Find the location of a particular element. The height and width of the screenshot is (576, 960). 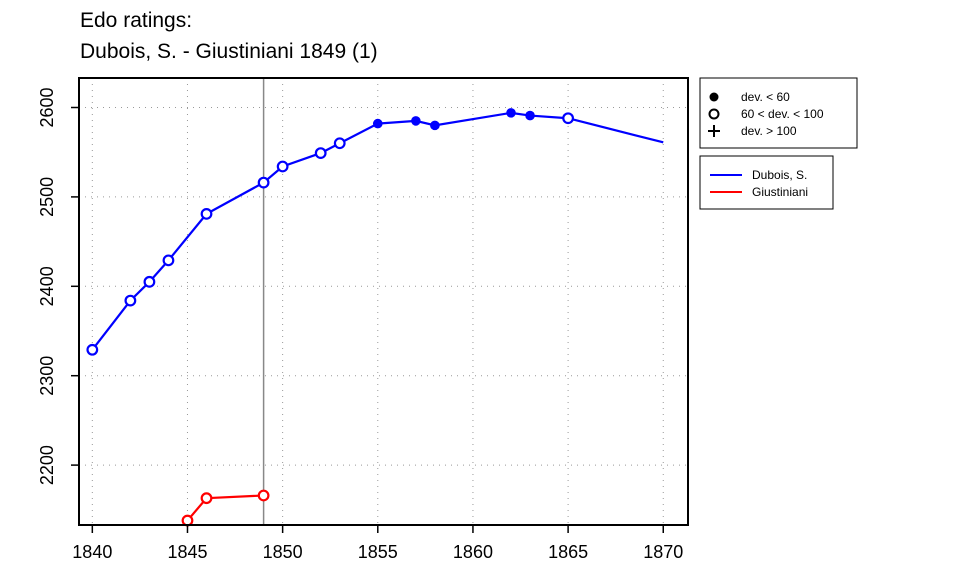

series-legend: Dubois, S. Giustiniani is located at coordinates (766, 182).